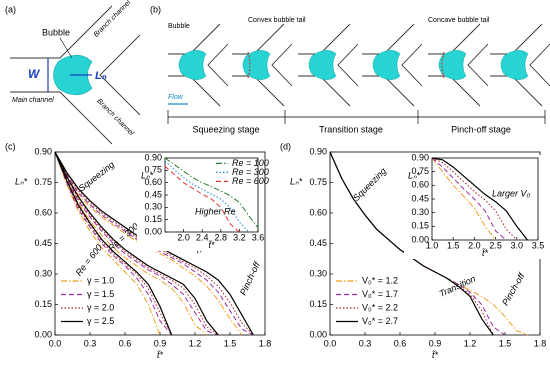  Describe the element at coordinates (250, 163) in the screenshot. I see `legend-label: Re = 100` at that location.